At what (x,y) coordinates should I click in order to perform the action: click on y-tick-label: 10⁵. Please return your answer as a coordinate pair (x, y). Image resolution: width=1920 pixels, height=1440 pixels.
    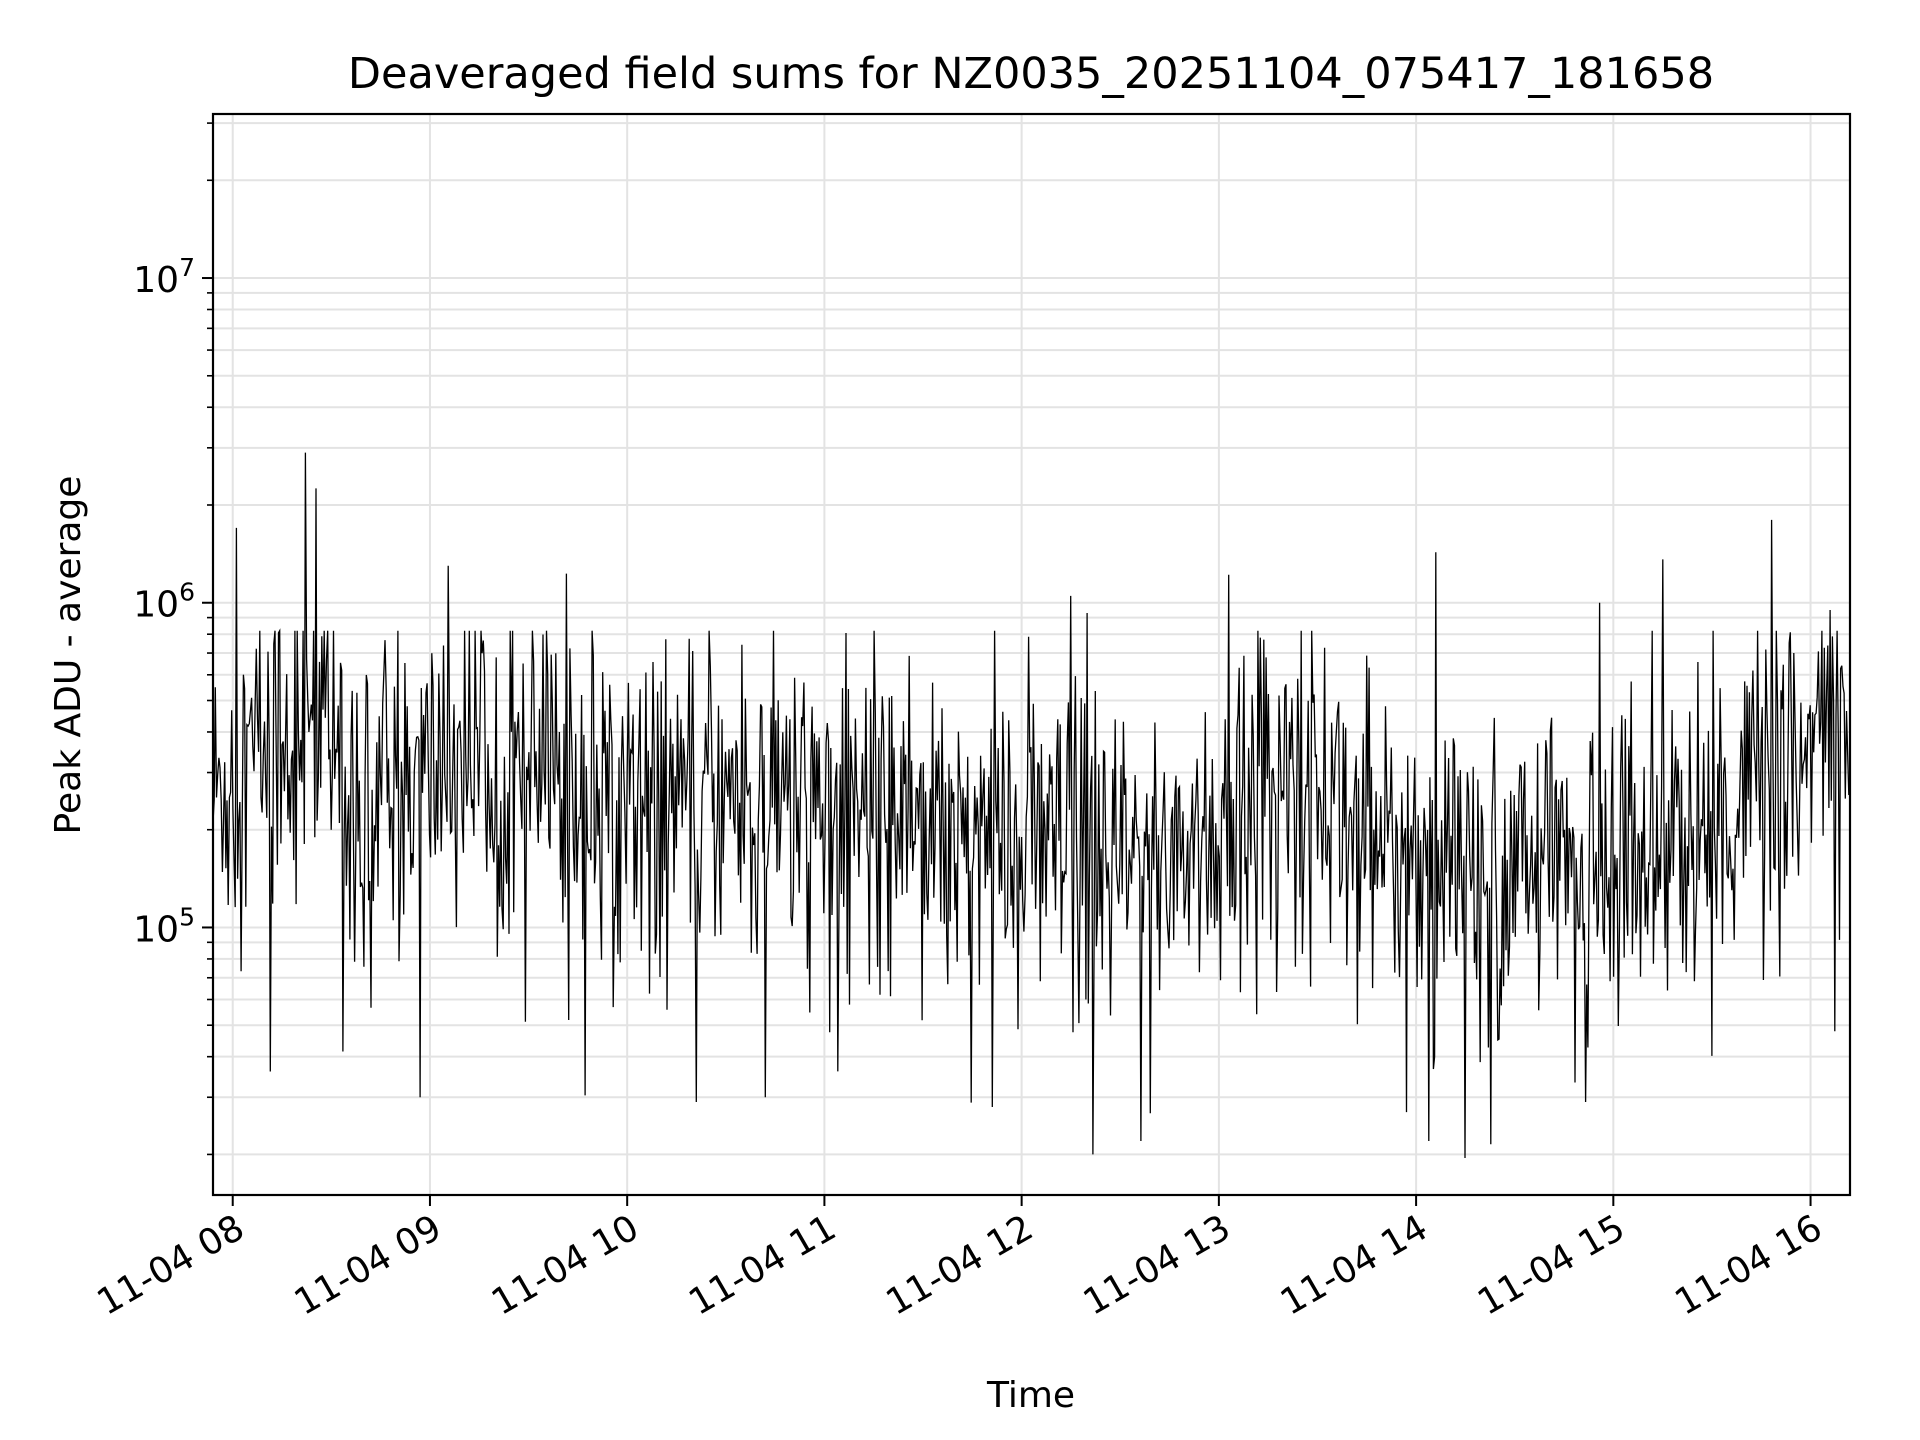
    Looking at the image, I should click on (164, 926).